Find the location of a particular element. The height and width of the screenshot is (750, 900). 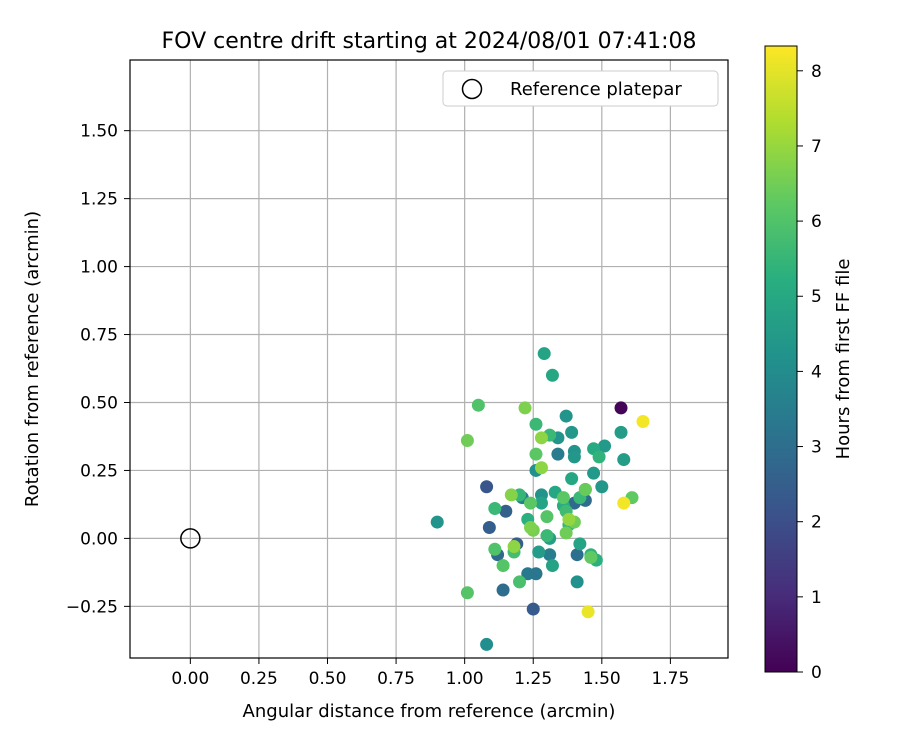

x-axis-ticks: 0.00 0.25 0.50 0.75 1.00 1.25 1.50 1.75 is located at coordinates (430, 673).